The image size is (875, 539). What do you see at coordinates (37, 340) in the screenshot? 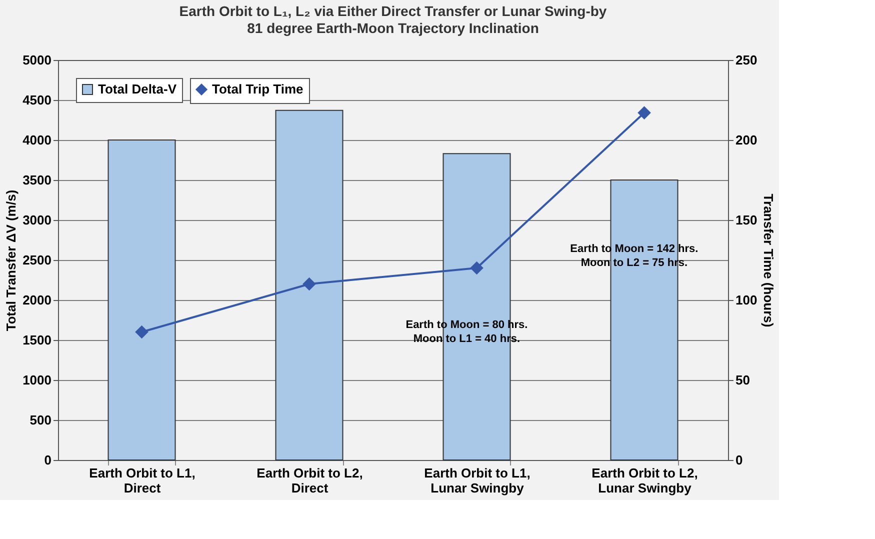
I see `y-tick-label: 1500` at bounding box center [37, 340].